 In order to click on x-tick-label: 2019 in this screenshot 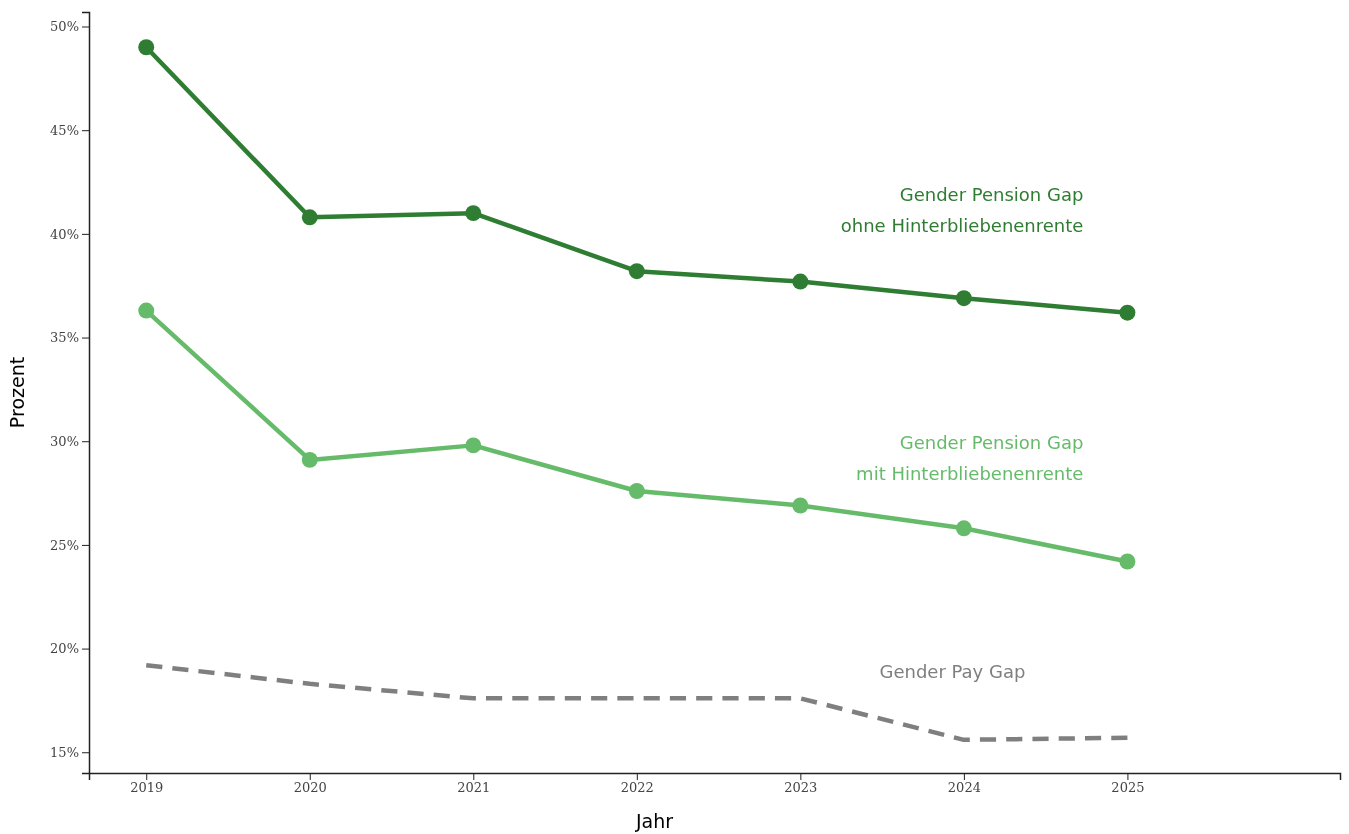, I will do `click(147, 788)`.